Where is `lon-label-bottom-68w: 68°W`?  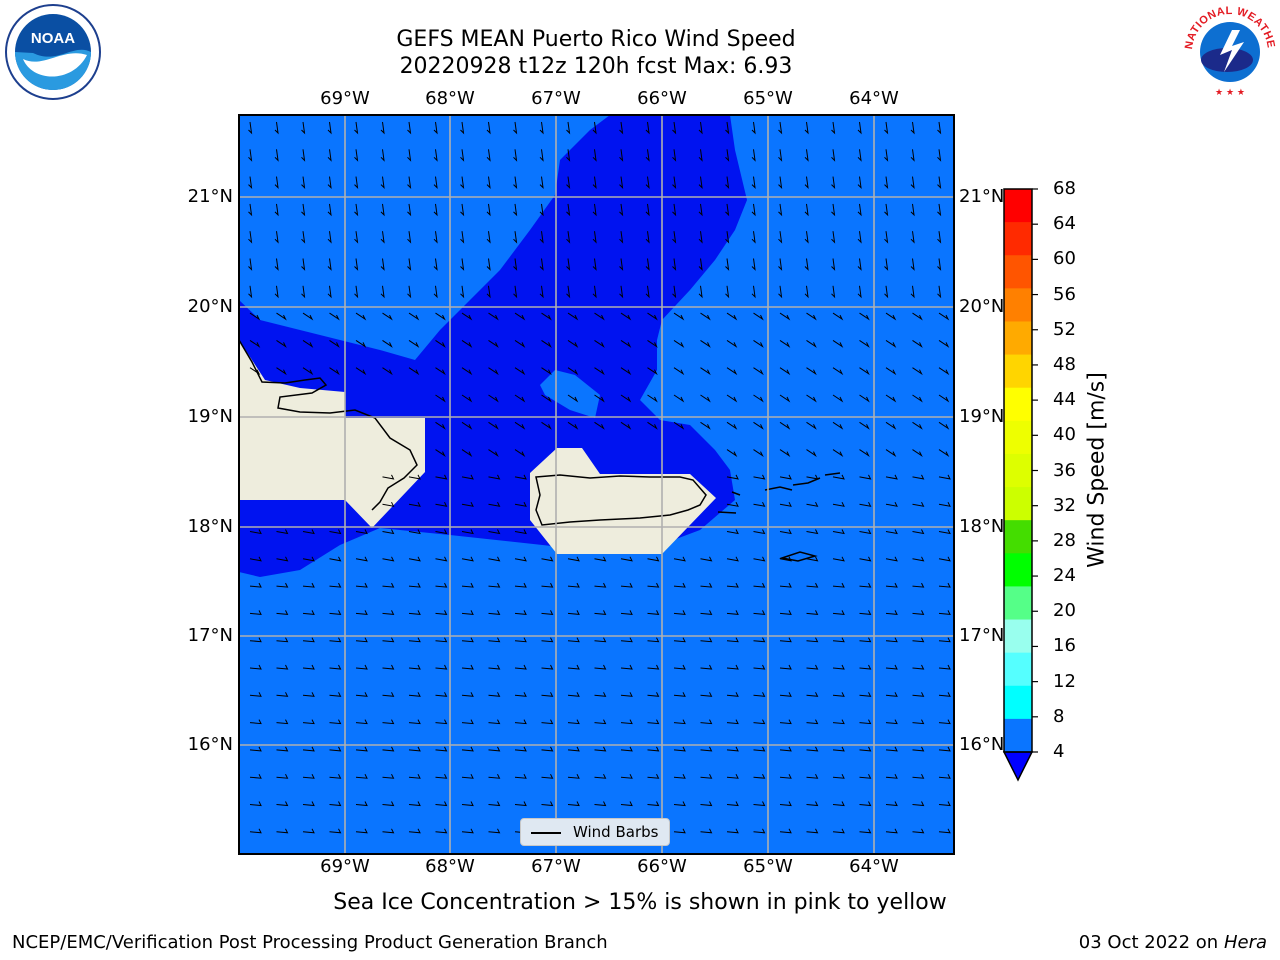
lon-label-bottom-68w: 68°W is located at coordinates (450, 866).